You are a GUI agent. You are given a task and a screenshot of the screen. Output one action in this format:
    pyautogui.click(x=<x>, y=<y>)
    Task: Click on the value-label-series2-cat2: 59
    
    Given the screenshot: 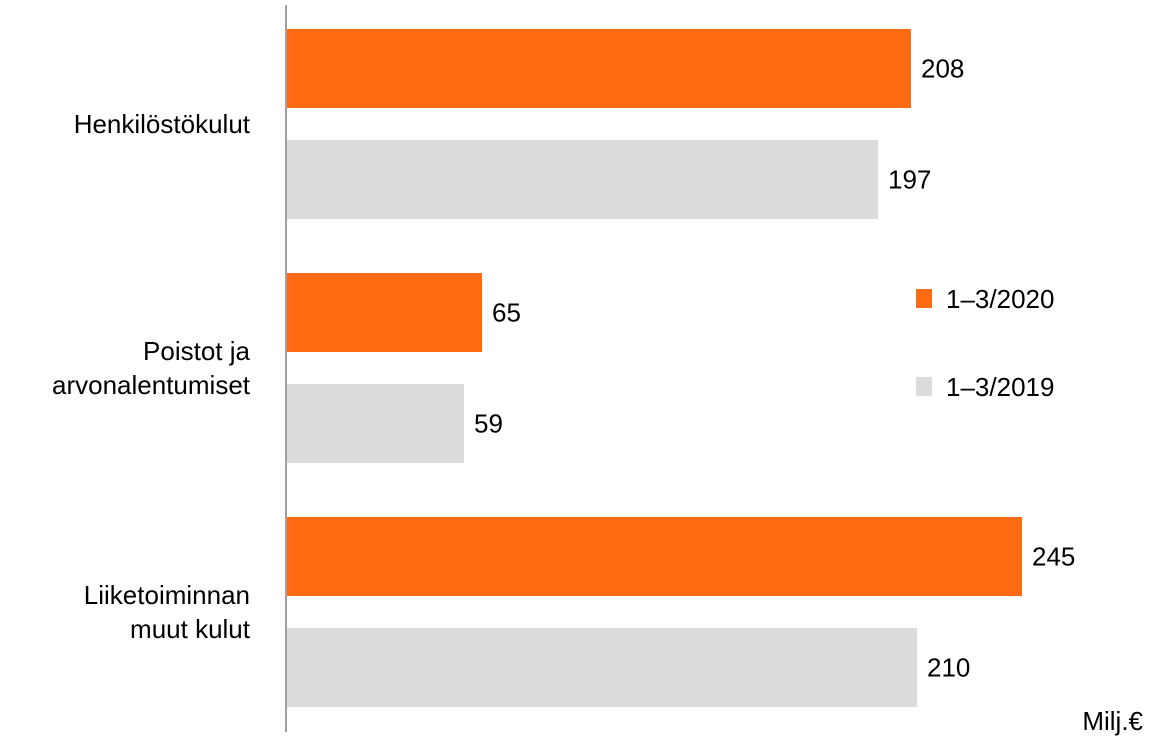 What is the action you would take?
    pyautogui.click(x=488, y=424)
    